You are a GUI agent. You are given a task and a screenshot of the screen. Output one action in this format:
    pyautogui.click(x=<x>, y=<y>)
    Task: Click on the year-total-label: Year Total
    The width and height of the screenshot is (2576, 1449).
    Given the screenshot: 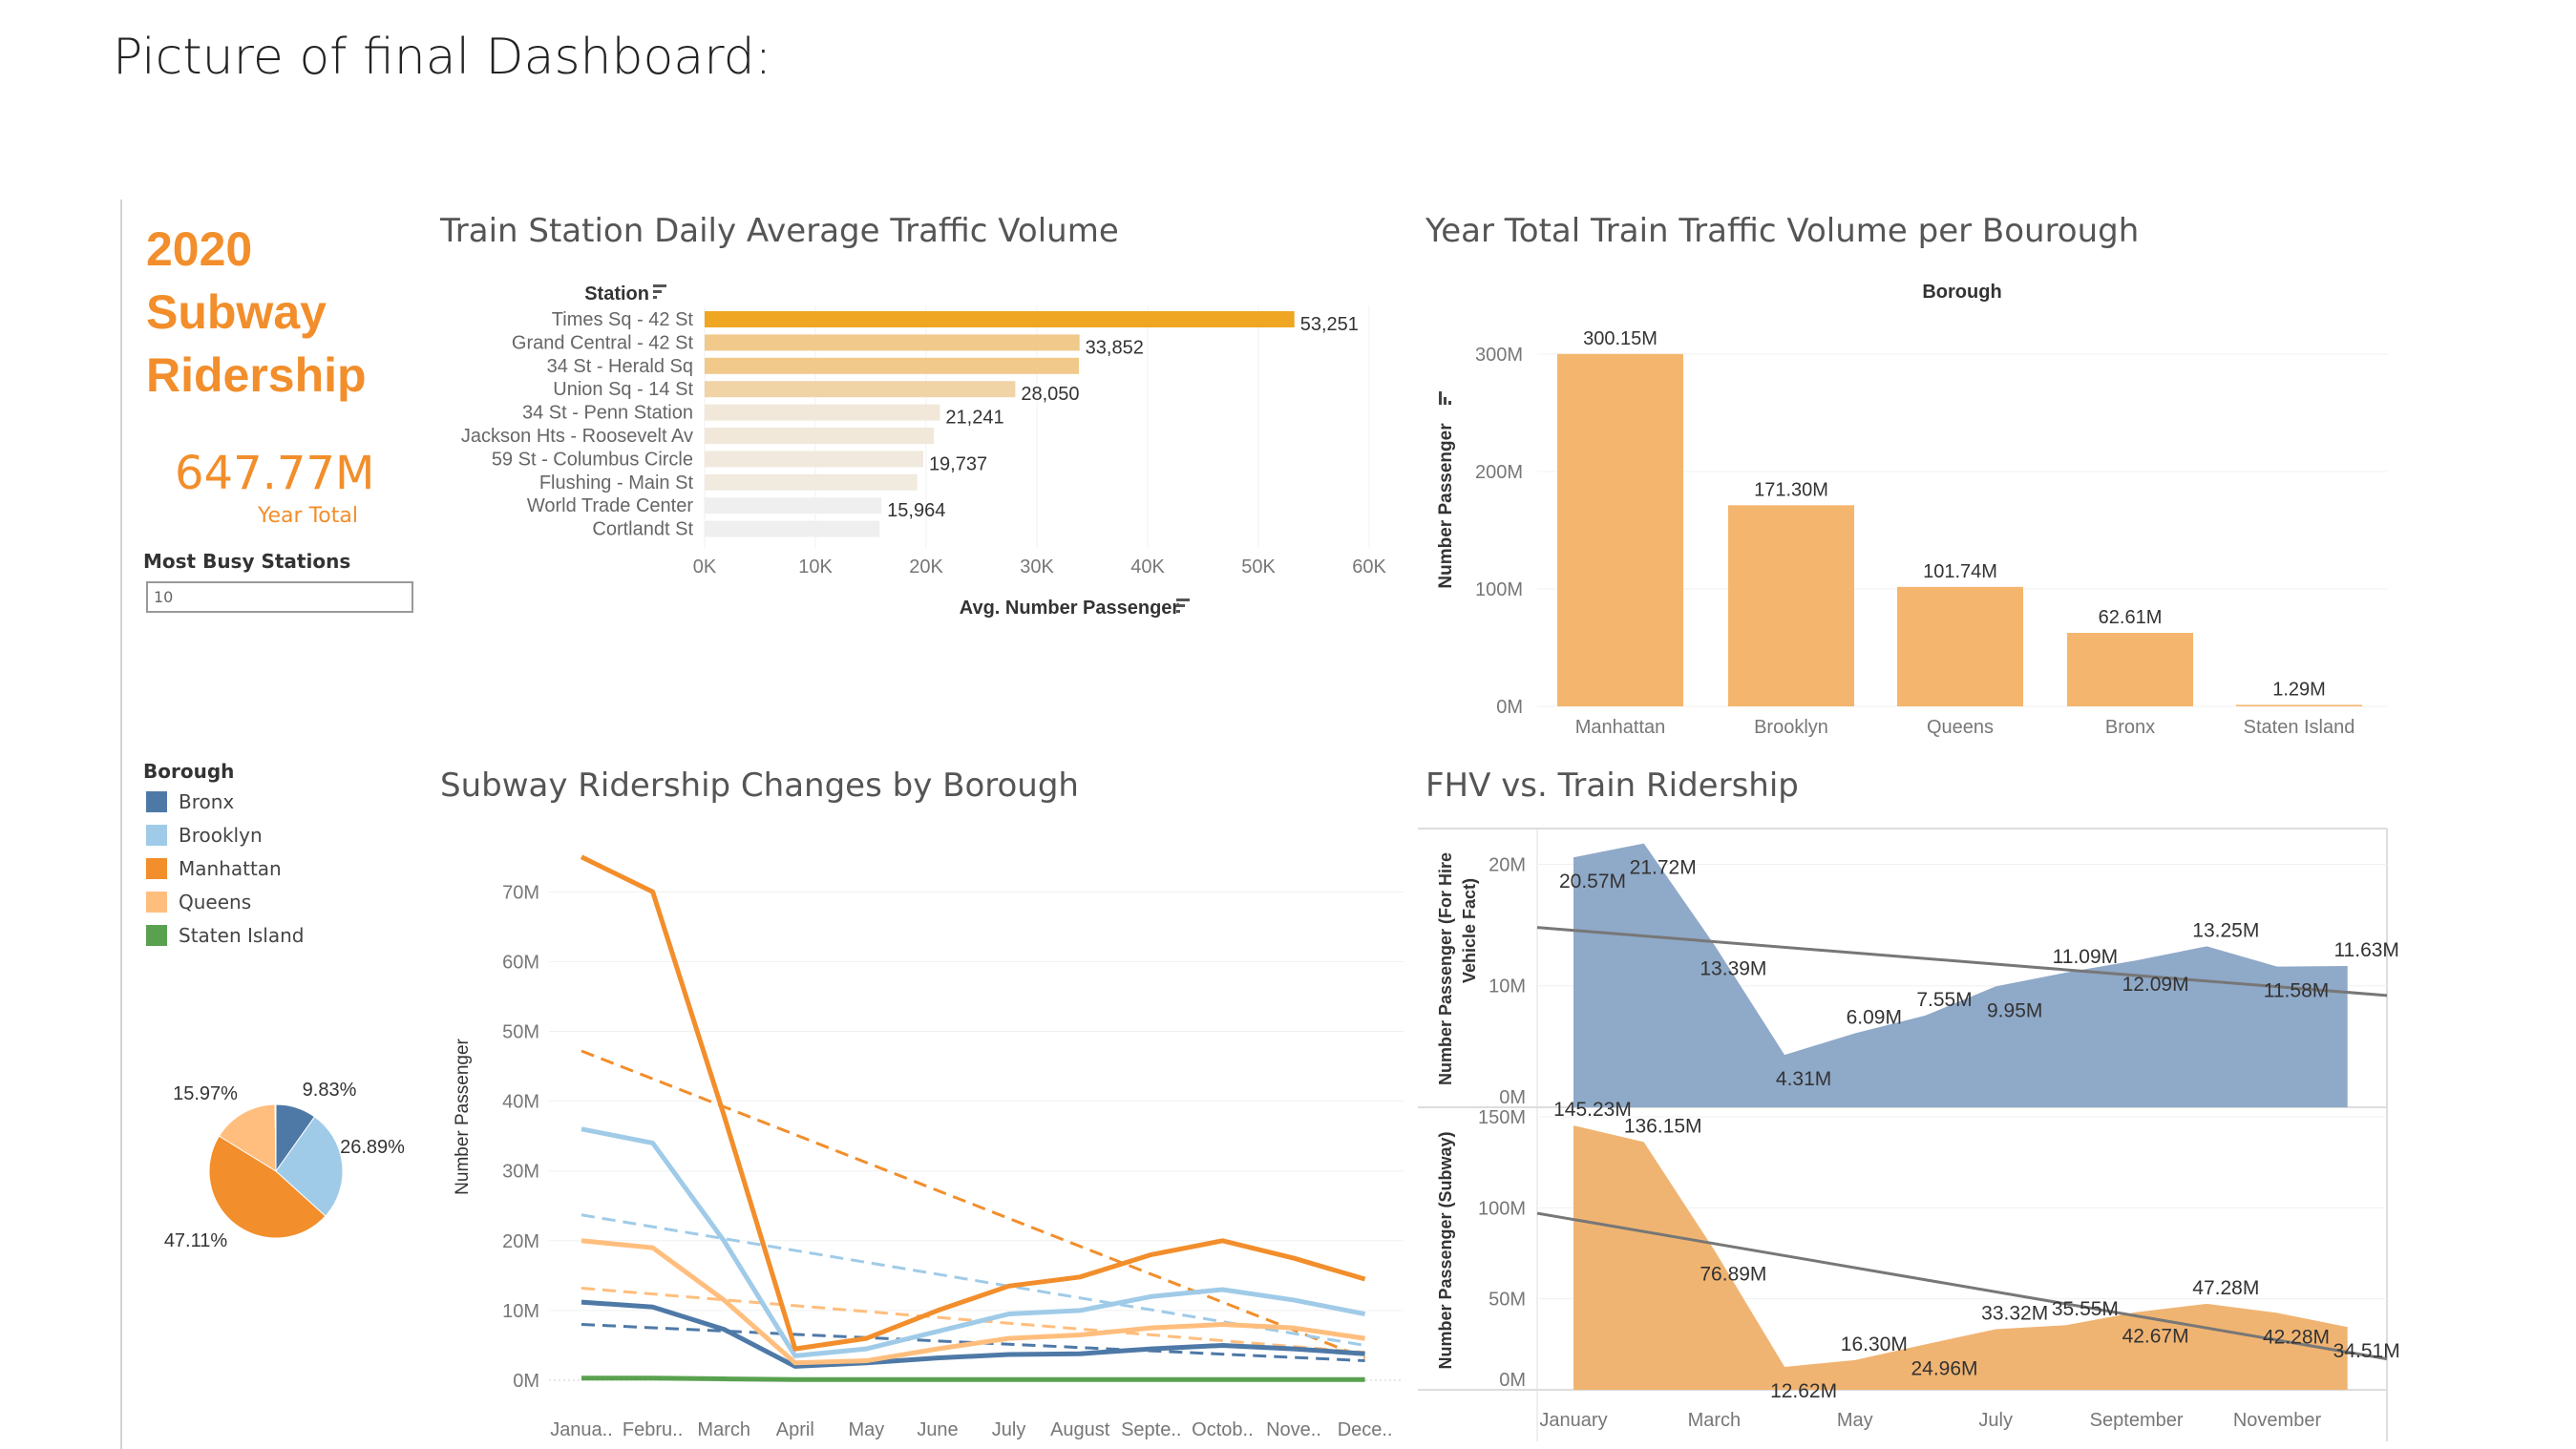 What is the action you would take?
    pyautogui.click(x=308, y=516)
    